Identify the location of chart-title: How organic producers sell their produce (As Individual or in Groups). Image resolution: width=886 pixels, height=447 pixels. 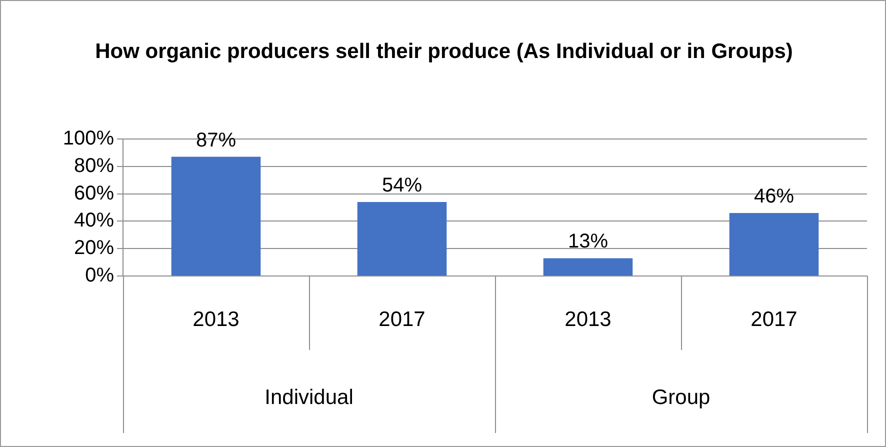
(444, 52).